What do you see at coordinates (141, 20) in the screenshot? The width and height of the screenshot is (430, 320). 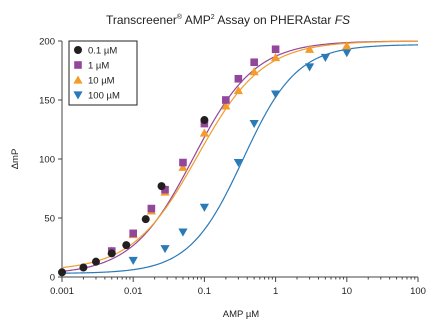 I see `title-part-1: Transcreener` at bounding box center [141, 20].